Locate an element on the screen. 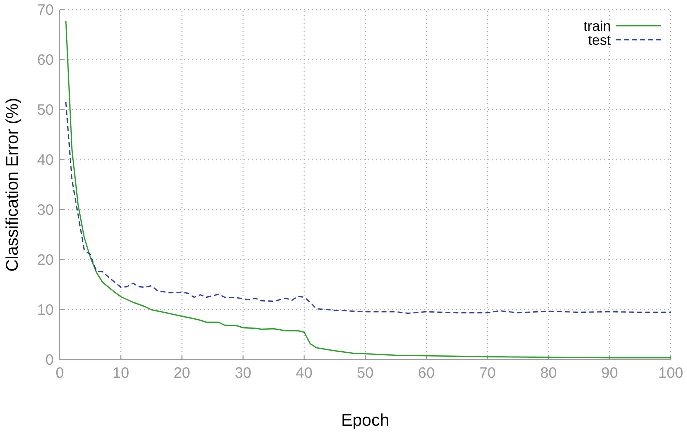 The image size is (687, 438). legend-label: test is located at coordinates (600, 40).